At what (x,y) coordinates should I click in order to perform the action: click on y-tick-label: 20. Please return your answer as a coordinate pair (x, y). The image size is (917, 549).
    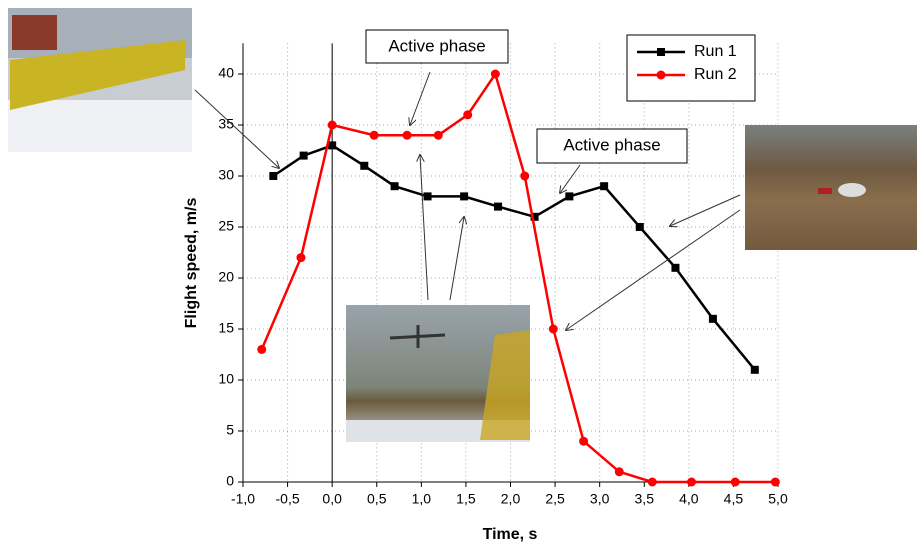
    Looking at the image, I should click on (226, 277).